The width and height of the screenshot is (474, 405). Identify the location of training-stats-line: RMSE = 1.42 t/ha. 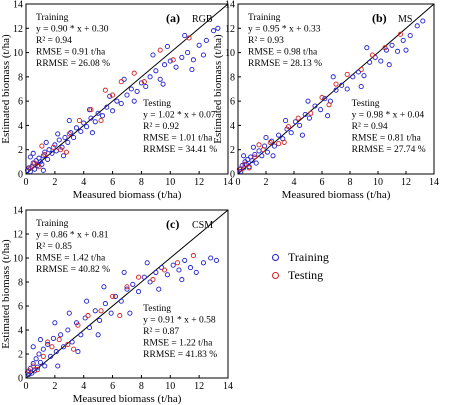
(71, 259).